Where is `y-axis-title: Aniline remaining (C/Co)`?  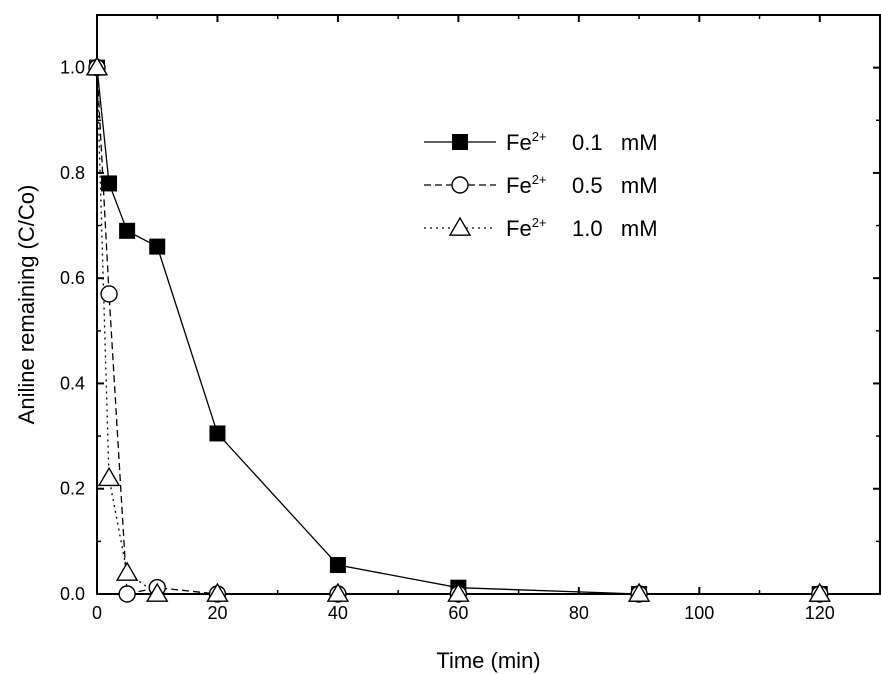 y-axis-title: Aniline remaining (C/Co) is located at coordinates (26, 305).